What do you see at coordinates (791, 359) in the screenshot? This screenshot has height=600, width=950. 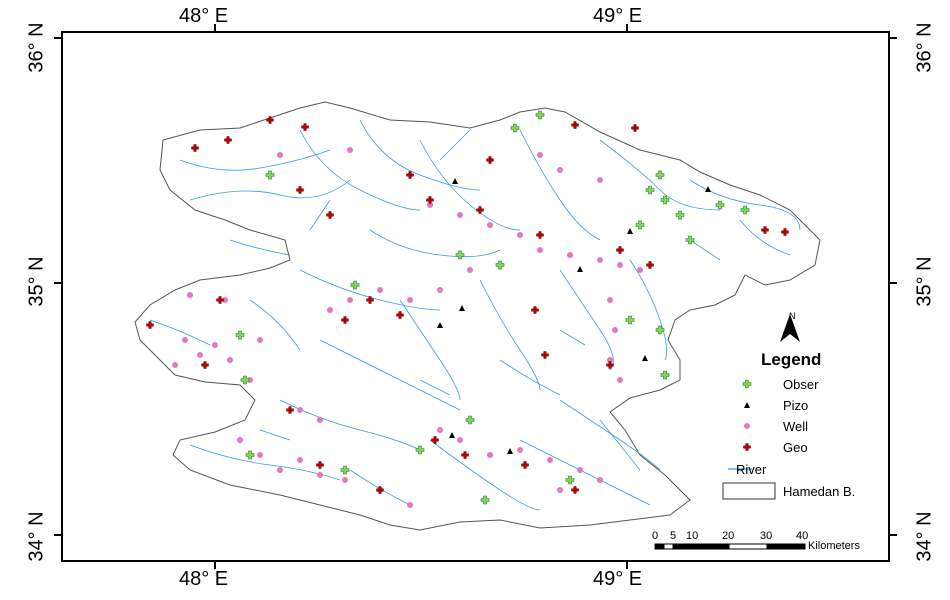 I see `legend-title: Legend` at bounding box center [791, 359].